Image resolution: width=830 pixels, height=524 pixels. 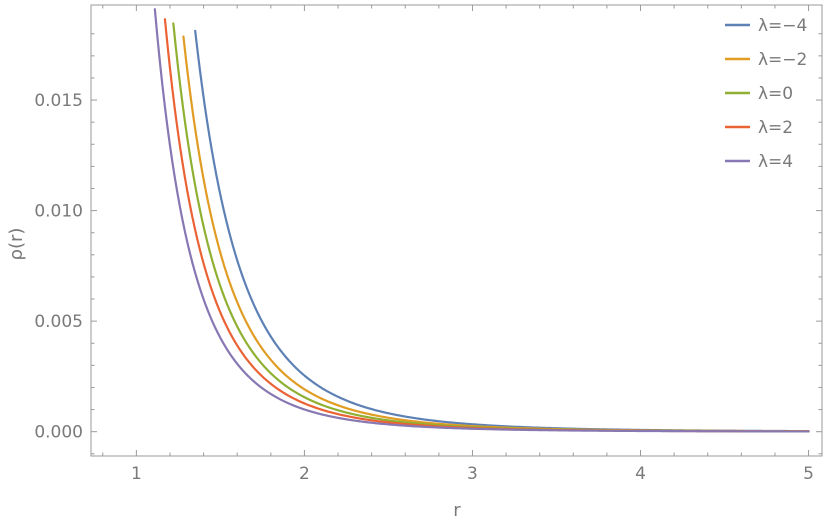 What do you see at coordinates (58, 322) in the screenshot?
I see `y-tick-label: 0.005` at bounding box center [58, 322].